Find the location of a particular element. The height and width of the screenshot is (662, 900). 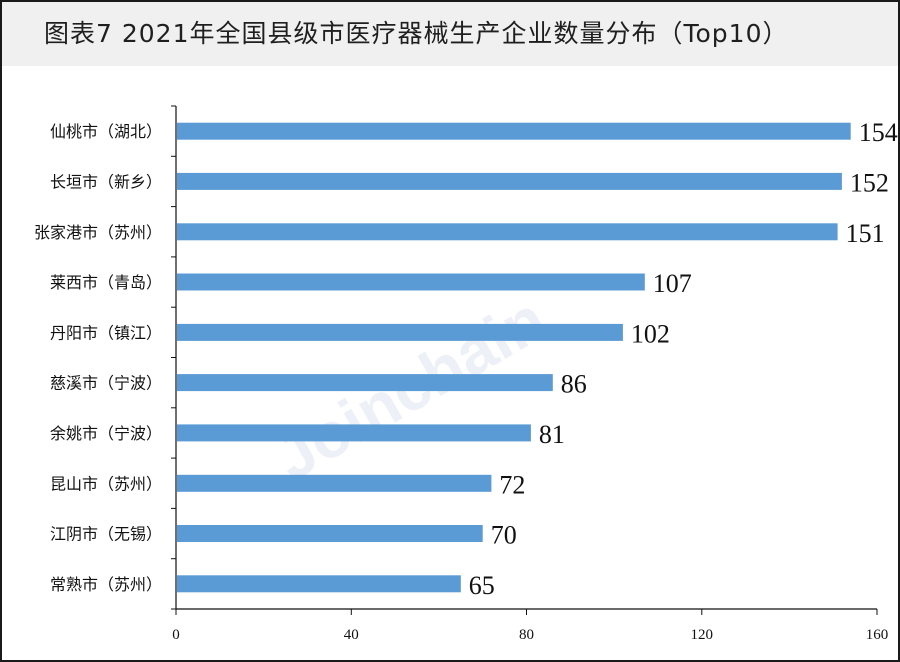

data-label: 152 is located at coordinates (869, 182).